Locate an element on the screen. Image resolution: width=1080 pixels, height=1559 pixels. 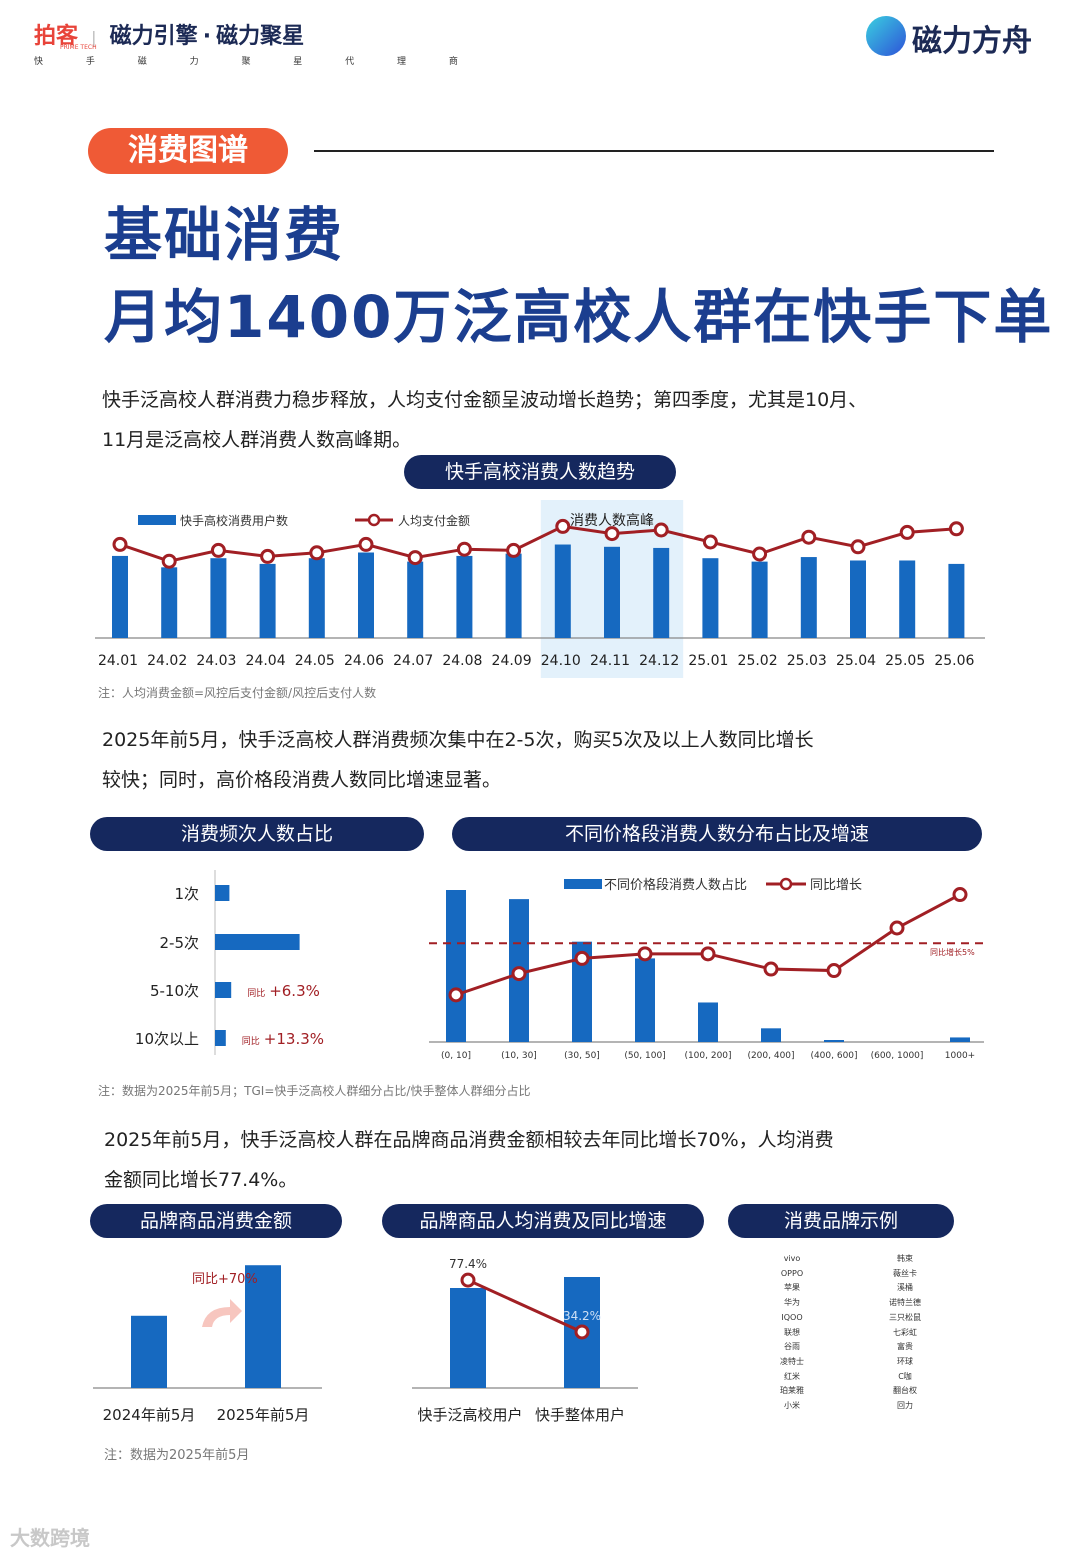
legend-line-marker is located at coordinates (374, 520).